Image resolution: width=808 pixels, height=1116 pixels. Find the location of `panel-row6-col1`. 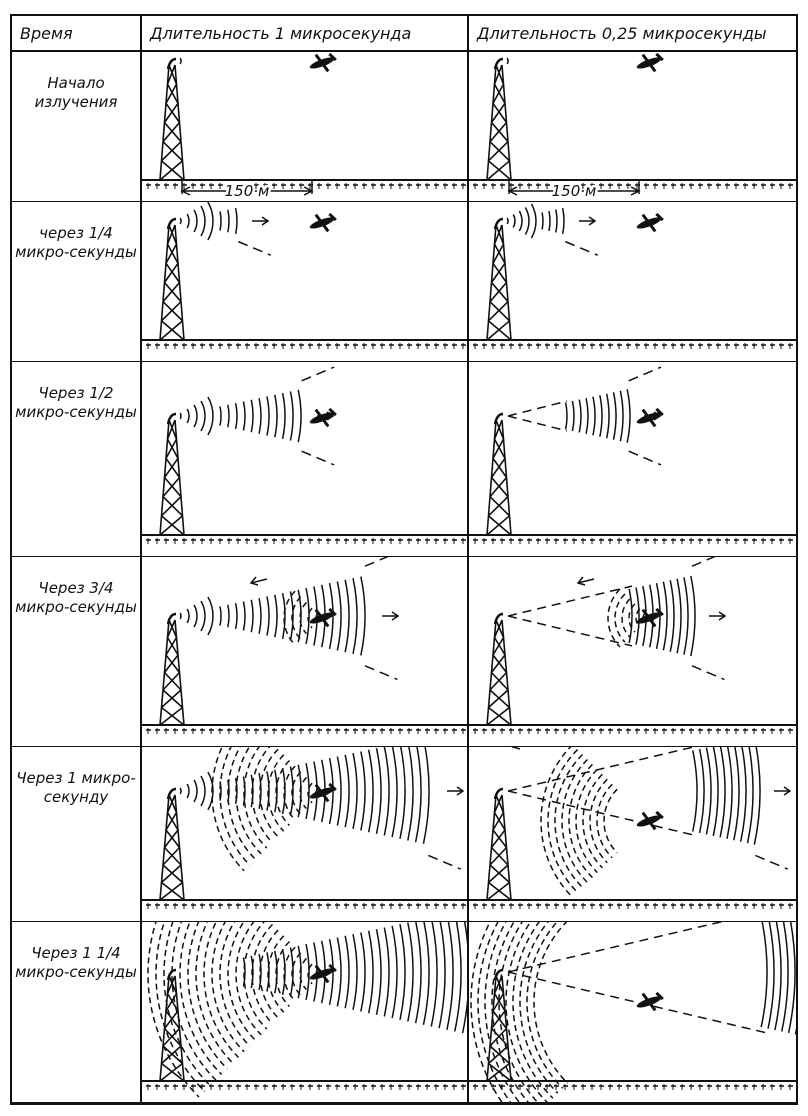

panel-row6-col1 is located at coordinates (303, 1012).